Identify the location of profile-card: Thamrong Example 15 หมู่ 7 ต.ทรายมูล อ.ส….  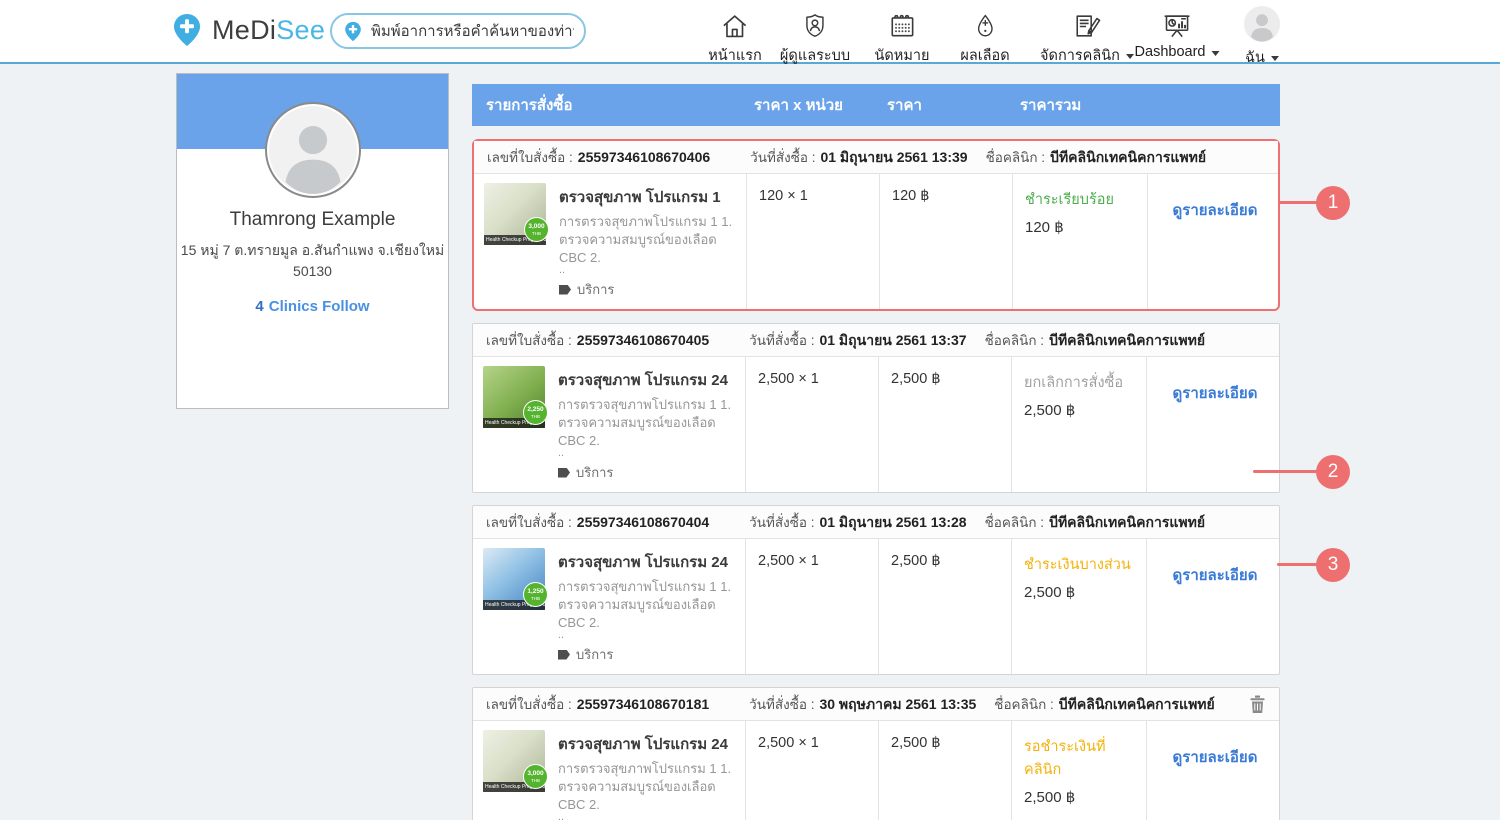
(312, 241).